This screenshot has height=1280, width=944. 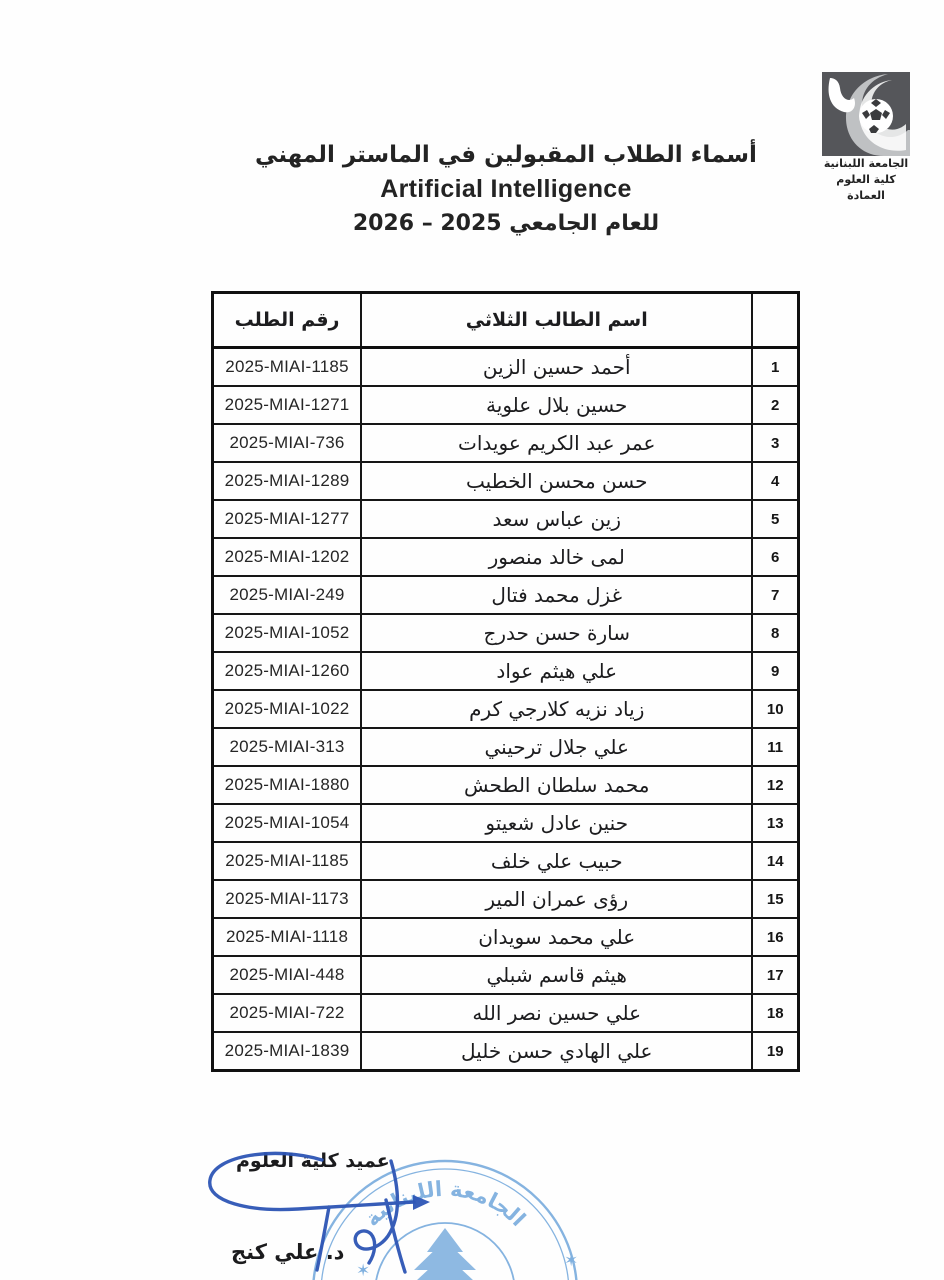 I want to click on application-number: 2025-MIAI-736, so click(x=287, y=443).